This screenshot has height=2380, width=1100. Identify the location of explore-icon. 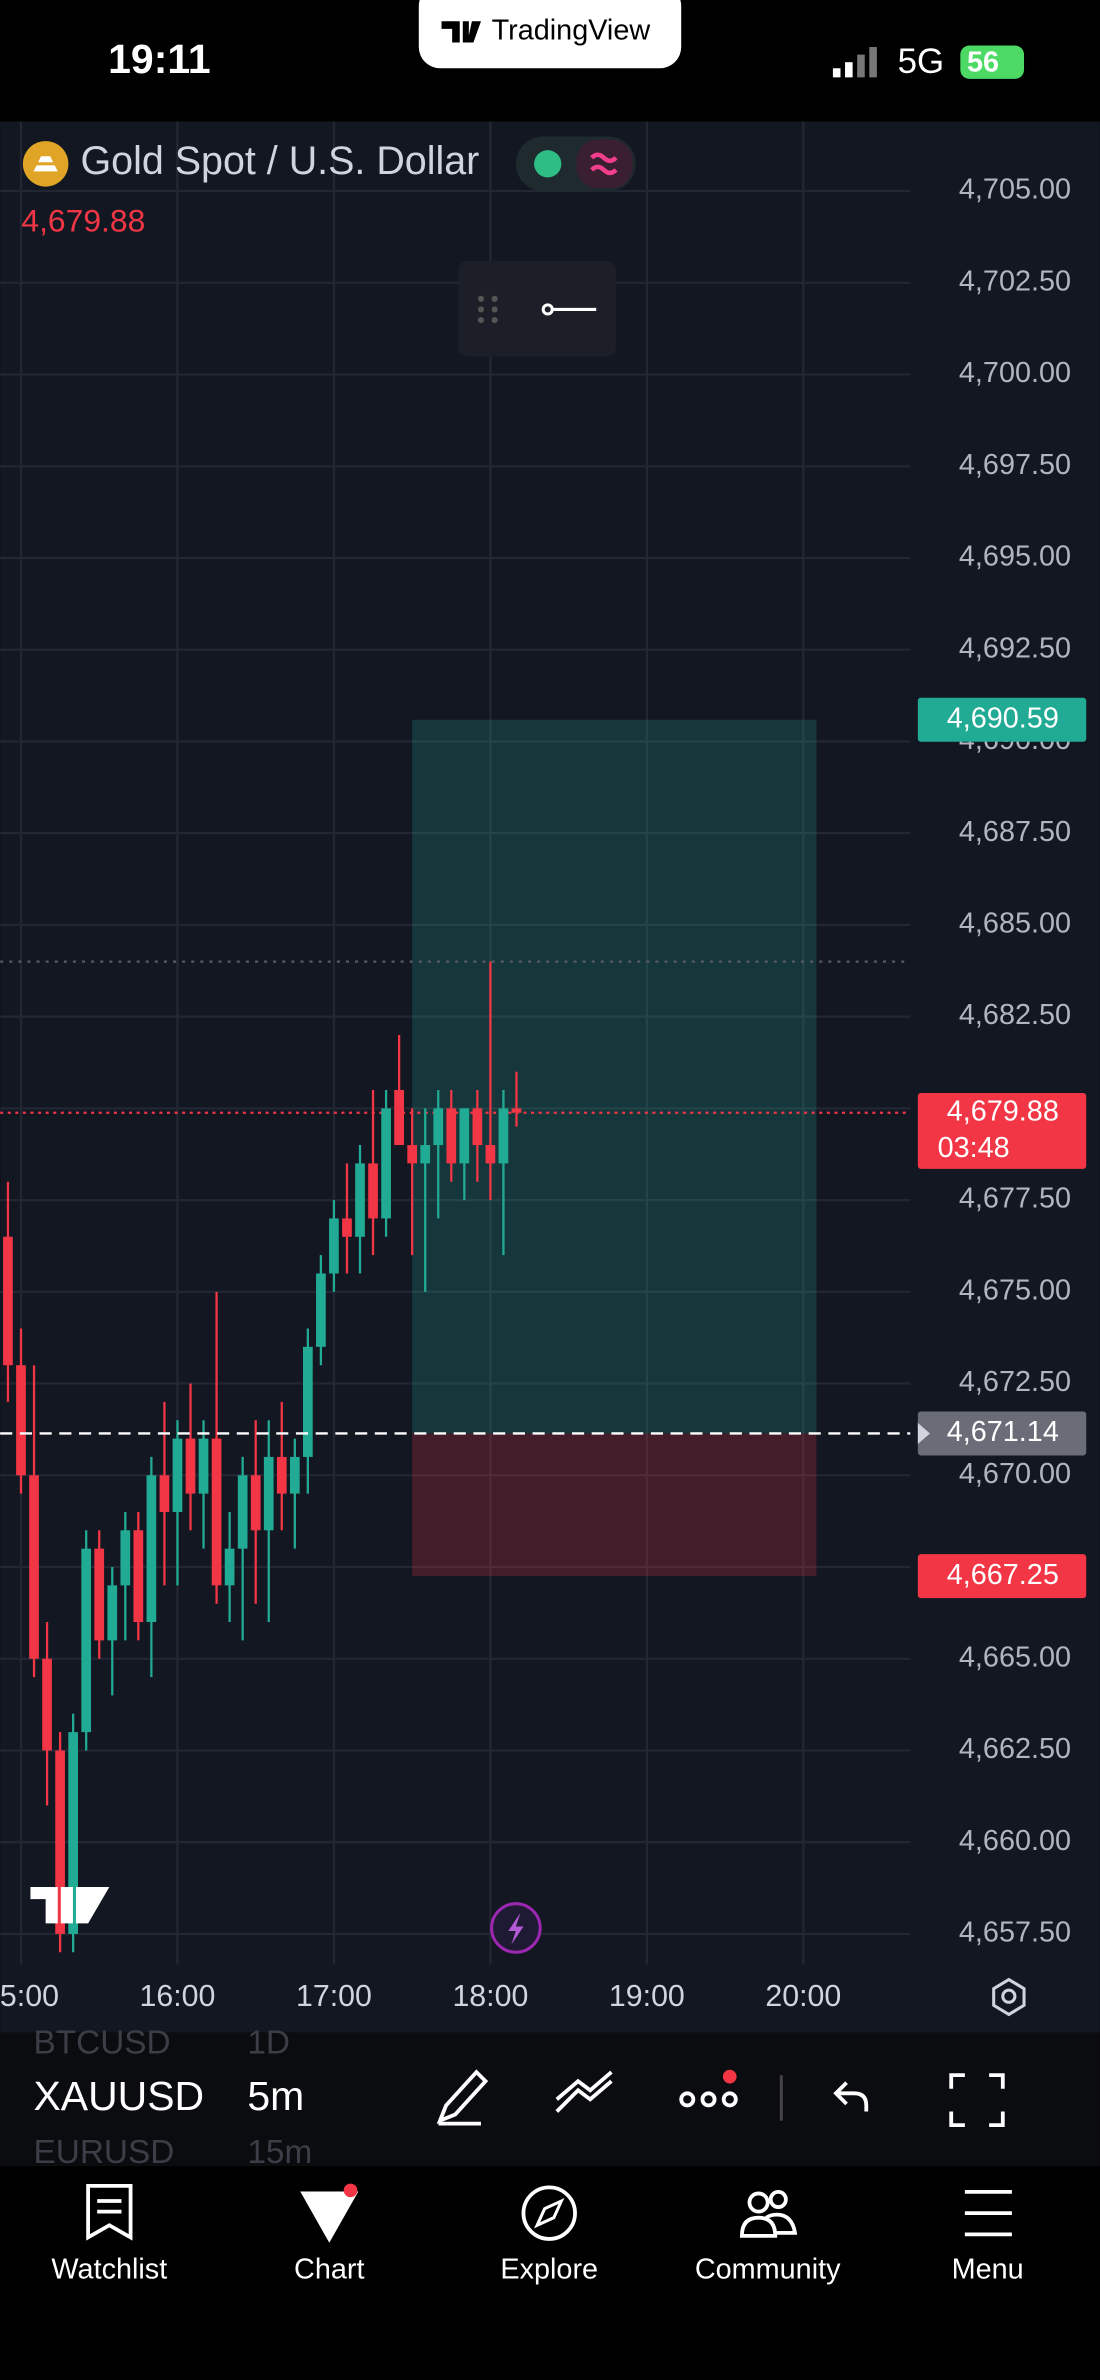
(549, 2213).